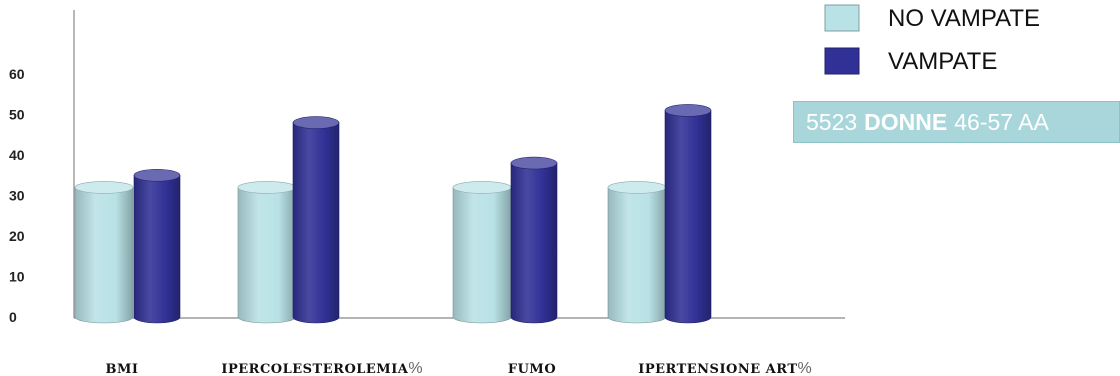 The height and width of the screenshot is (376, 1120). I want to click on x-tick-label: BMI, so click(122, 369).